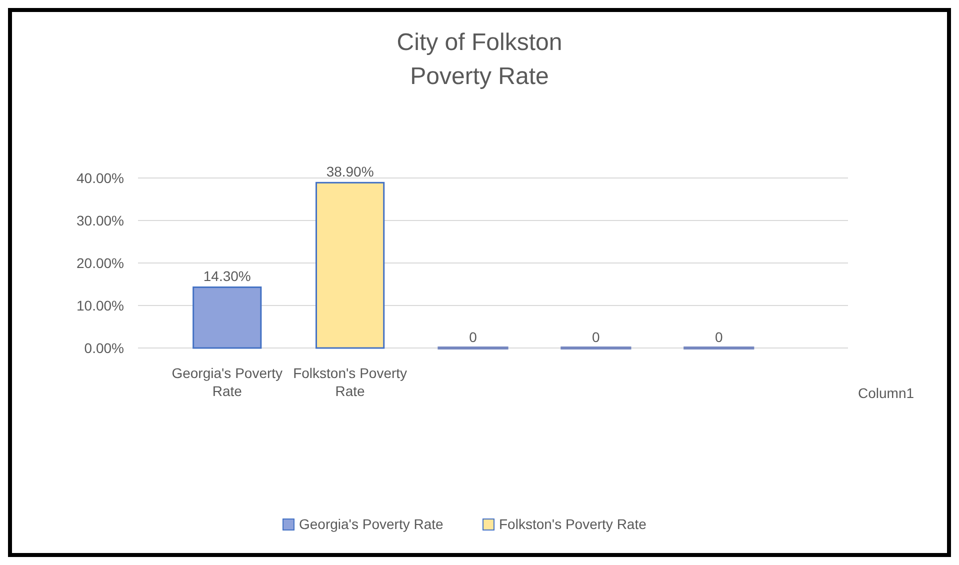  I want to click on data-label: 14.30%, so click(227, 276).